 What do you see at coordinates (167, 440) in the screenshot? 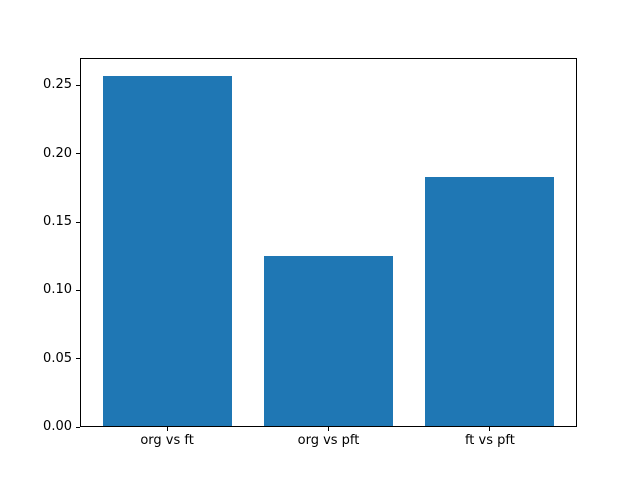
I see `x-tick-label: org vs ft` at bounding box center [167, 440].